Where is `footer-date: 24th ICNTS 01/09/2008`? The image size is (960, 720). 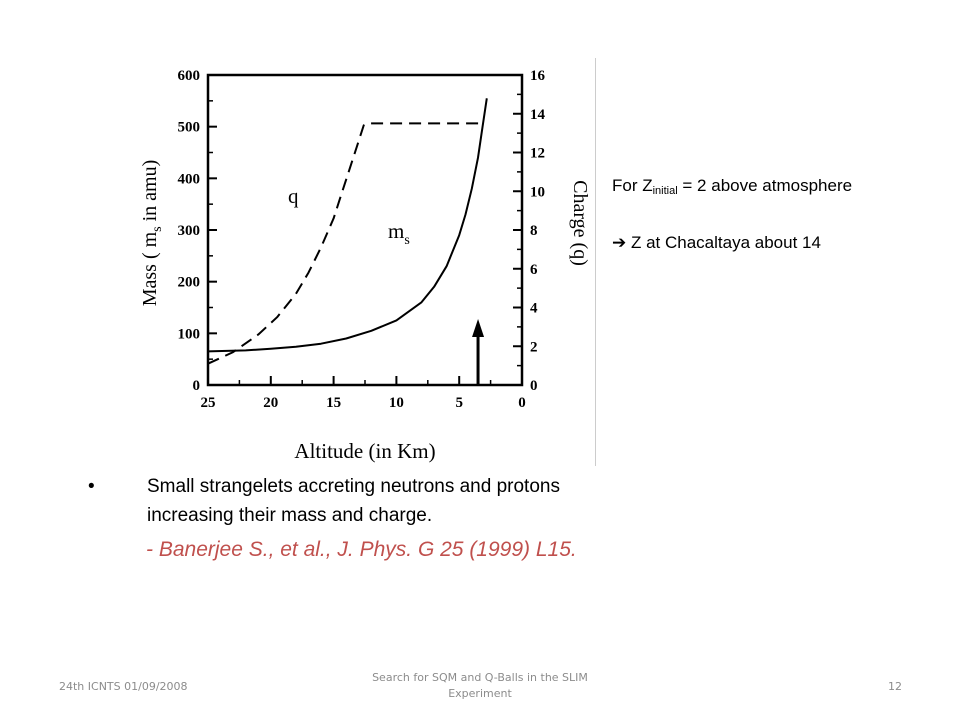 footer-date: 24th ICNTS 01/09/2008 is located at coordinates (123, 686).